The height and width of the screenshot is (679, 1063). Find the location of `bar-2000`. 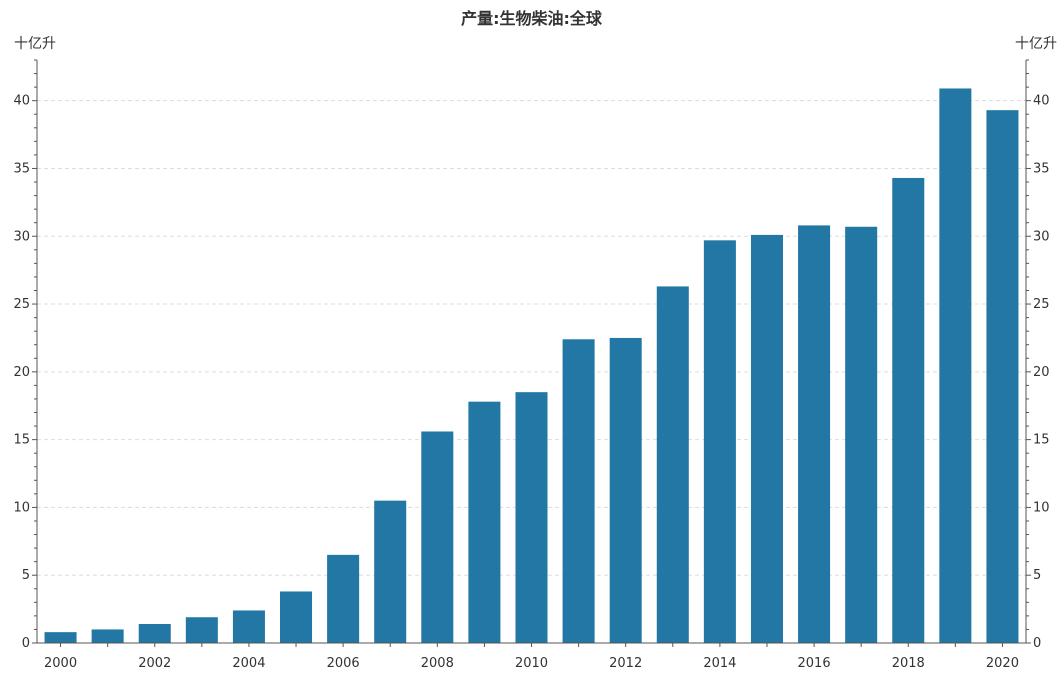

bar-2000 is located at coordinates (60, 637).